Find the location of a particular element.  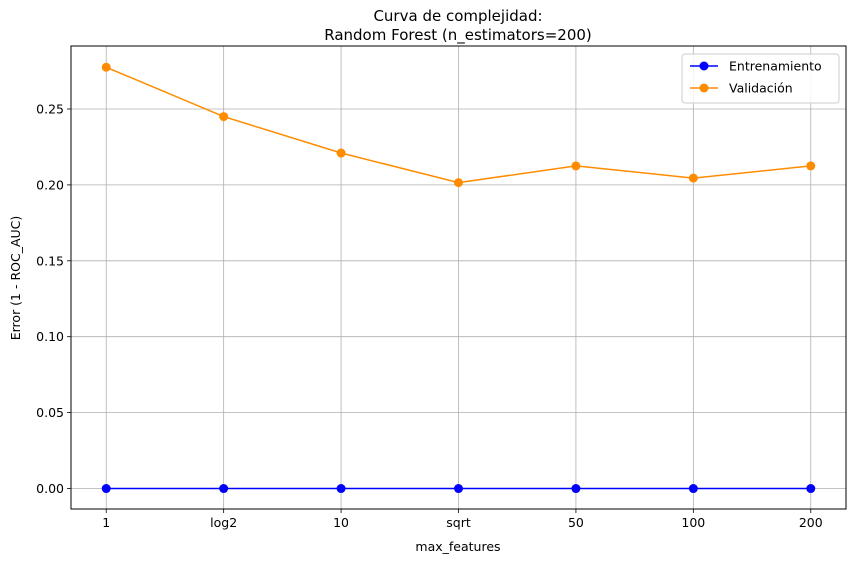

x-axis-ticks: 1 log2 10 sqrt 50 100 200 is located at coordinates (462, 519).